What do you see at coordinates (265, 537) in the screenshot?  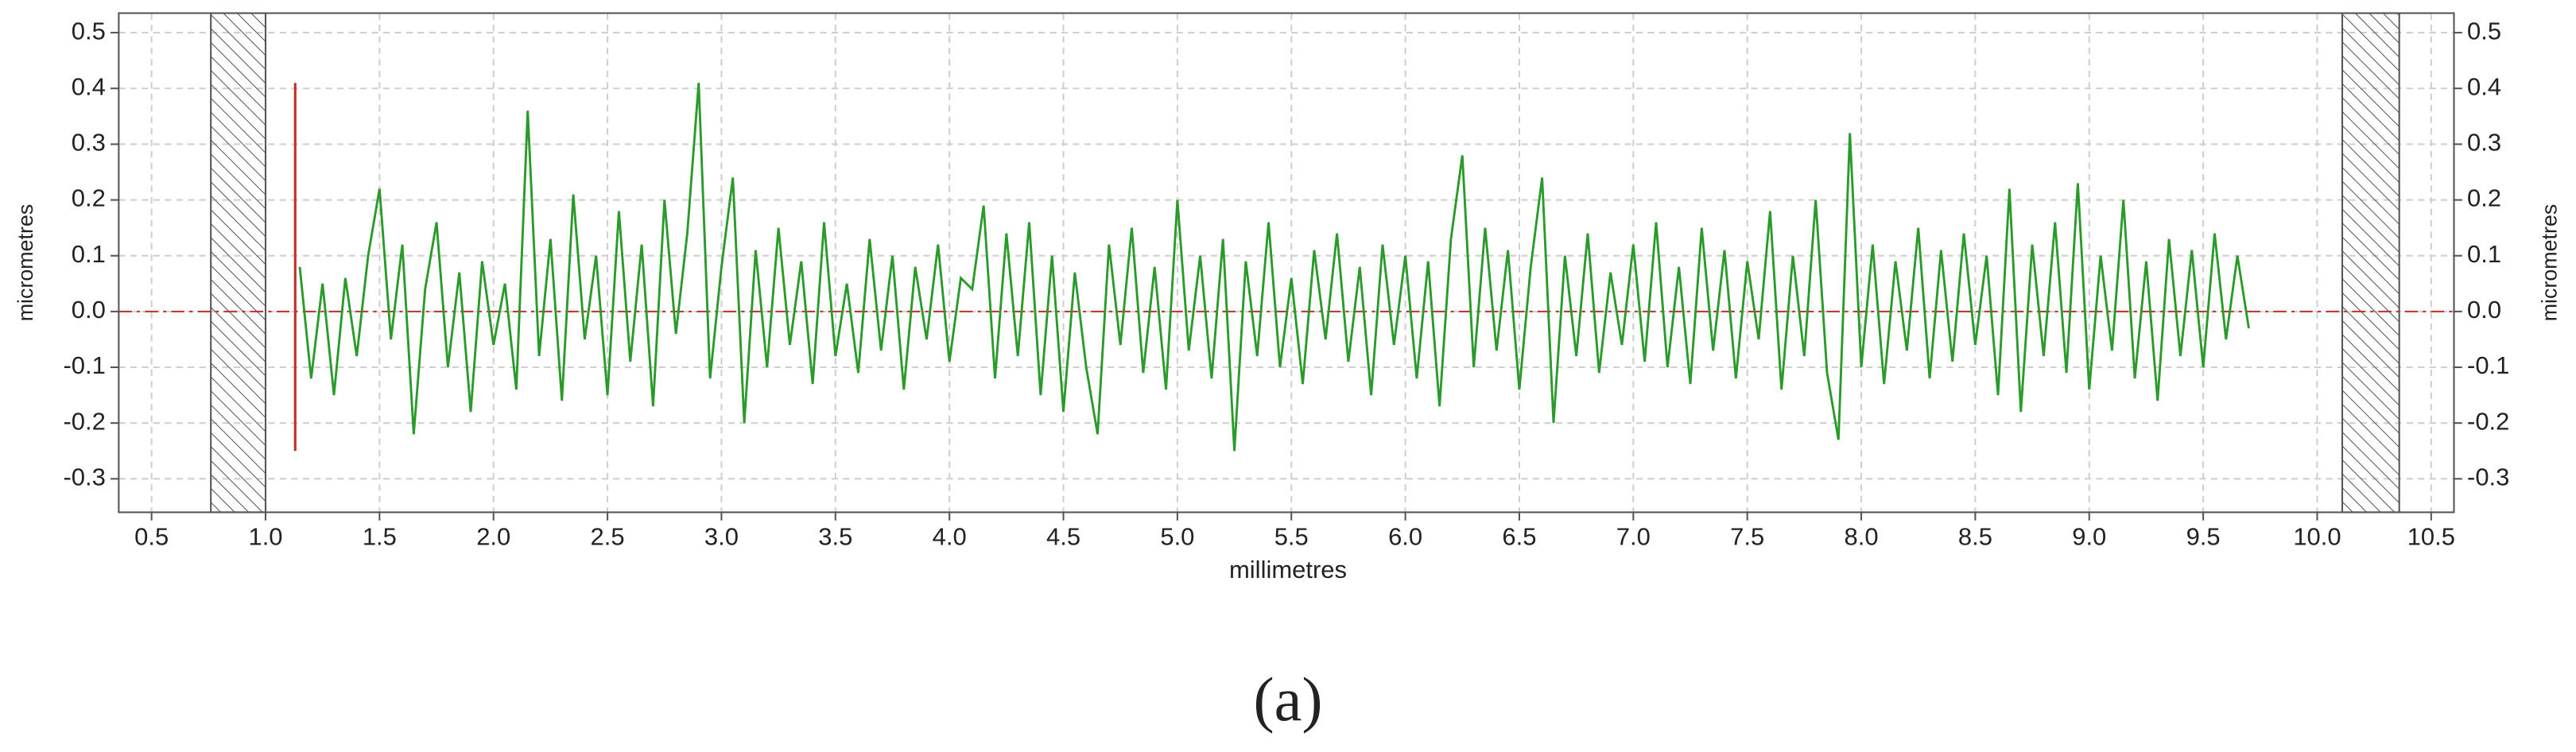 I see `x-tick-label: 1.0` at bounding box center [265, 537].